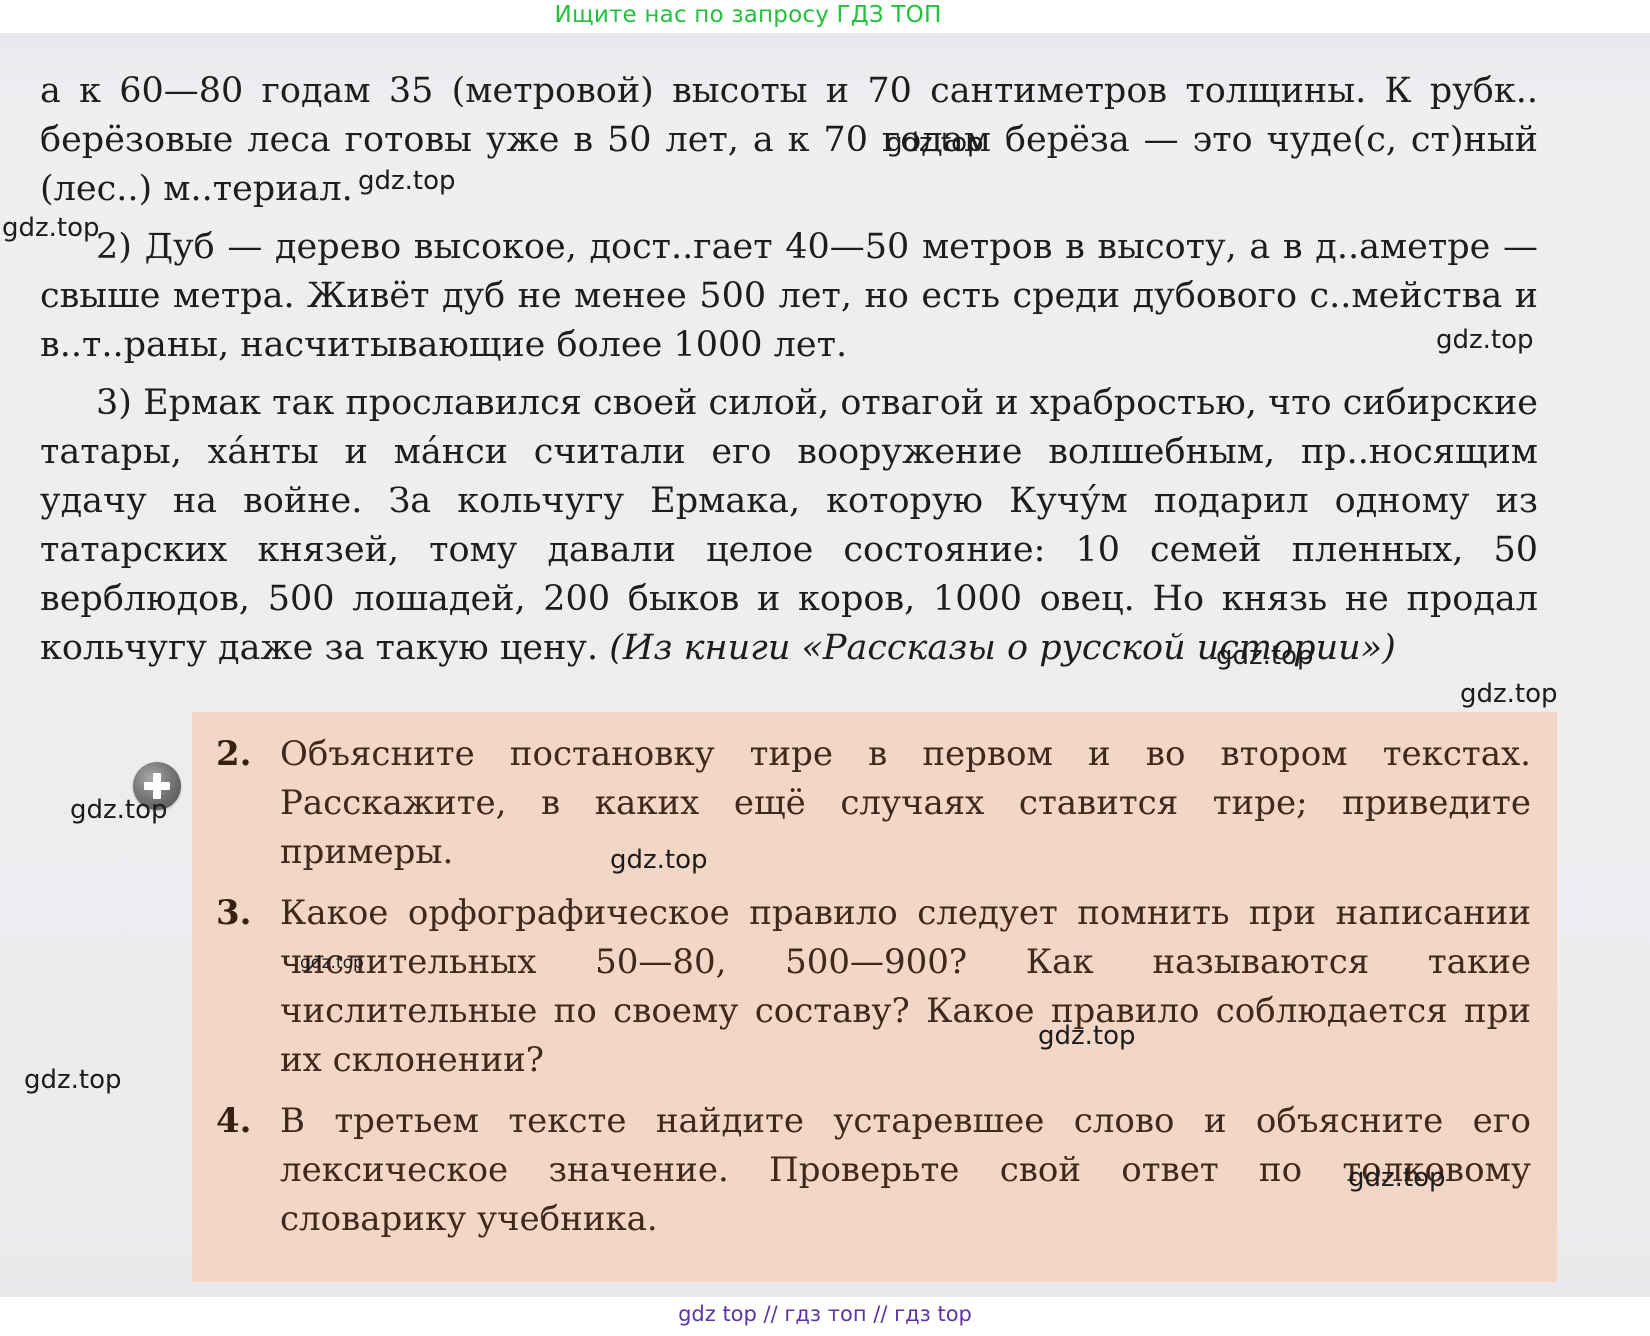 The width and height of the screenshot is (1650, 1336). What do you see at coordinates (1002, 648) in the screenshot?
I see `paragraph-3-source: (Из книги «Рассказы о русской истории»)` at bounding box center [1002, 648].